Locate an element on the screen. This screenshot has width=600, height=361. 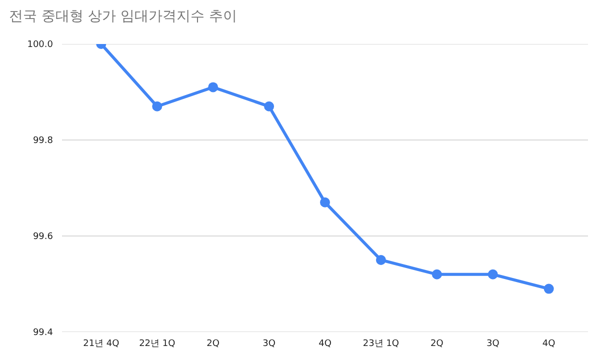
y-tick-label: 99.6 is located at coordinates (43, 237).